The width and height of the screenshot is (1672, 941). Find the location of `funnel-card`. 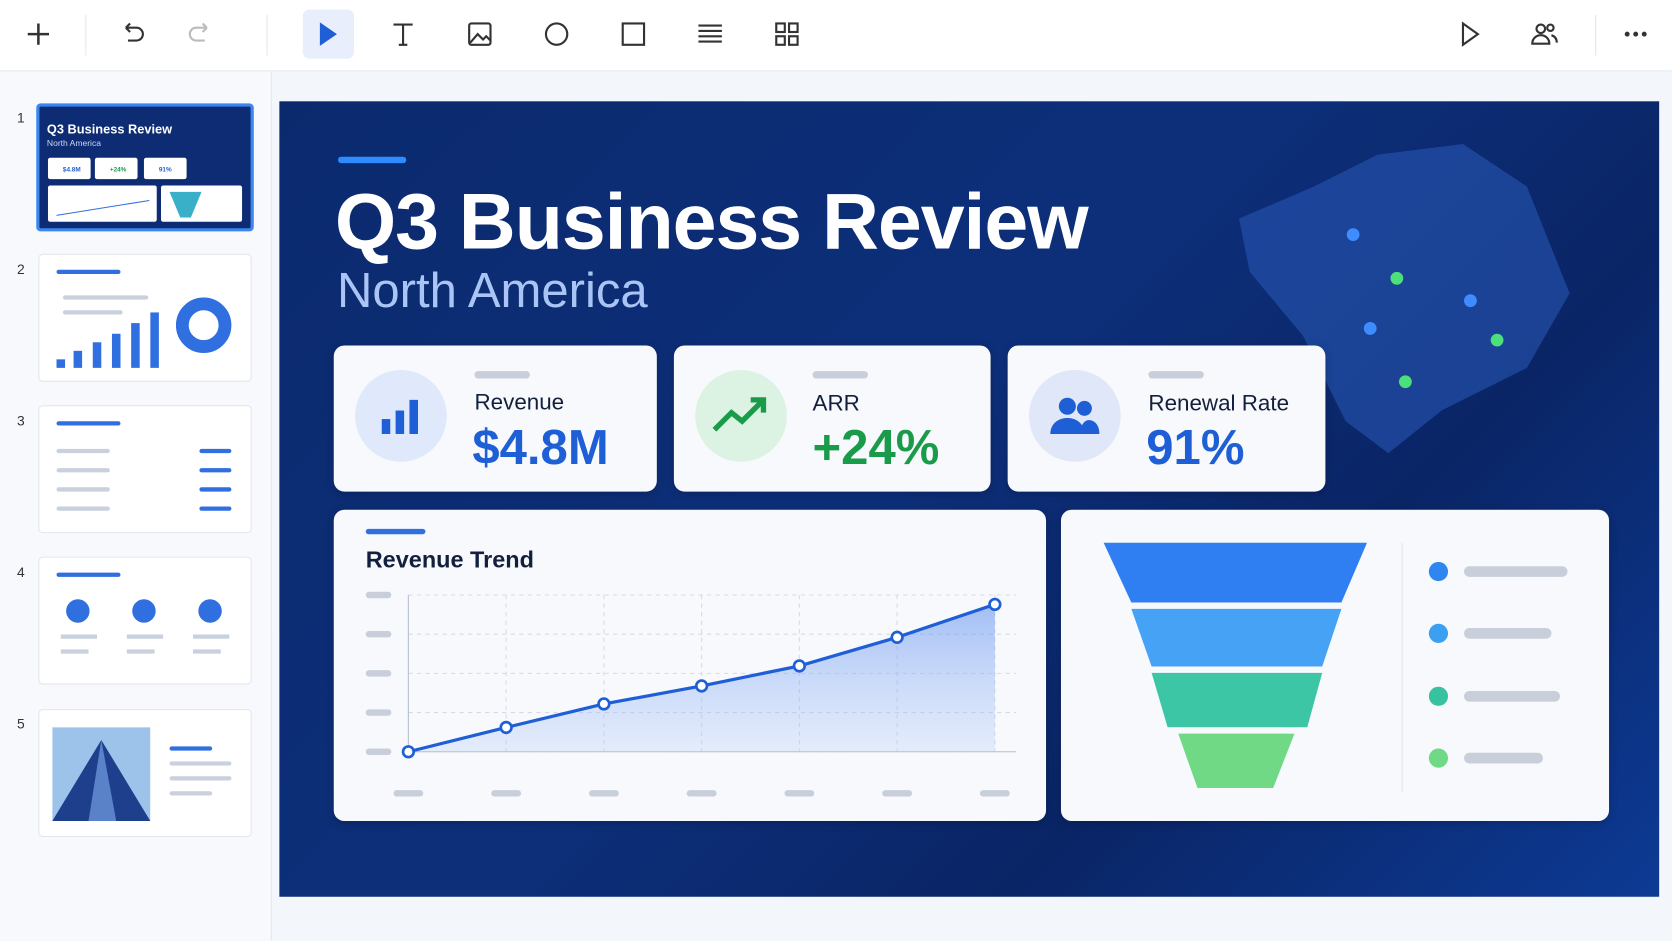

funnel-card is located at coordinates (1335, 665).